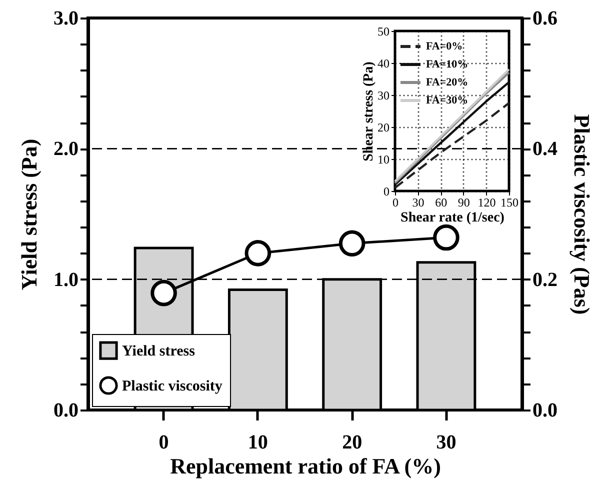  I want to click on y-tick-label: 40, so click(384, 63).